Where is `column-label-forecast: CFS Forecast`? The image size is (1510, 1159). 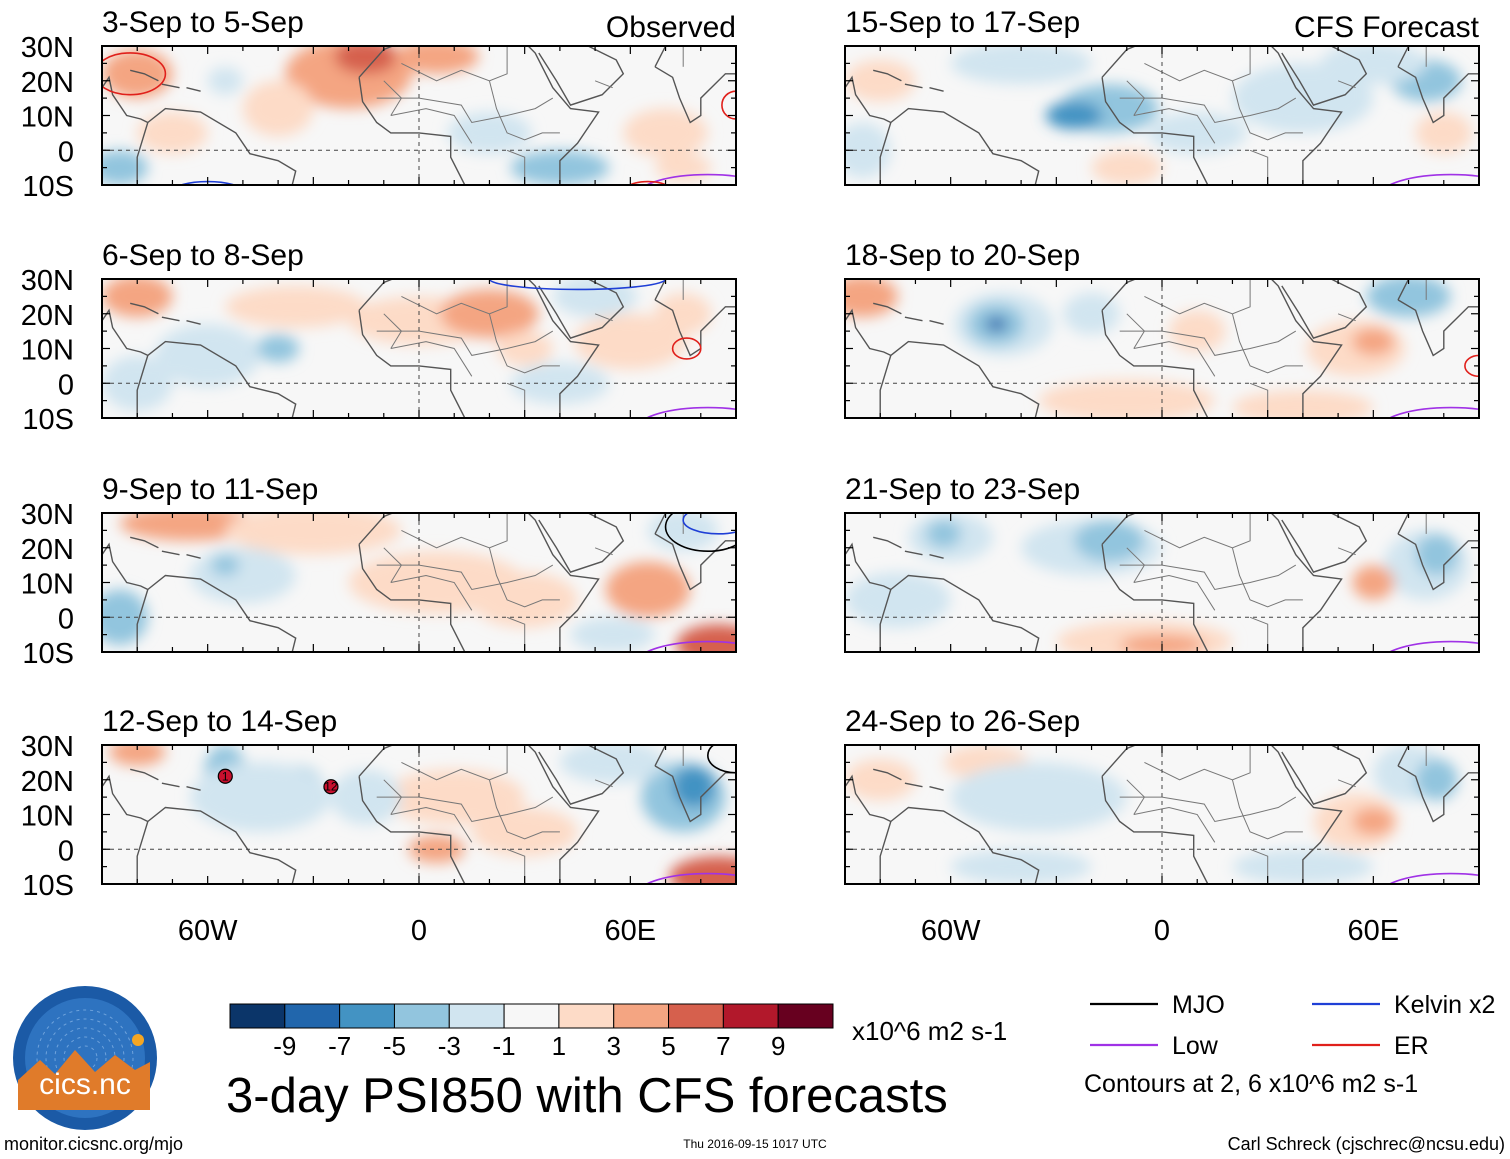
column-label-forecast: CFS Forecast is located at coordinates (1387, 27).